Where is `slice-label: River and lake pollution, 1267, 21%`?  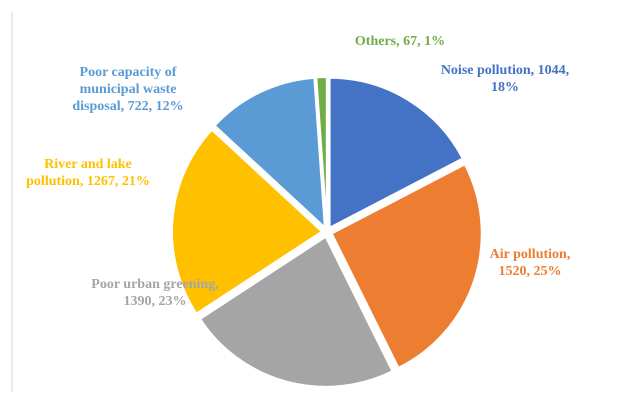
slice-label: River and lake pollution, 1267, 21% is located at coordinates (88, 173).